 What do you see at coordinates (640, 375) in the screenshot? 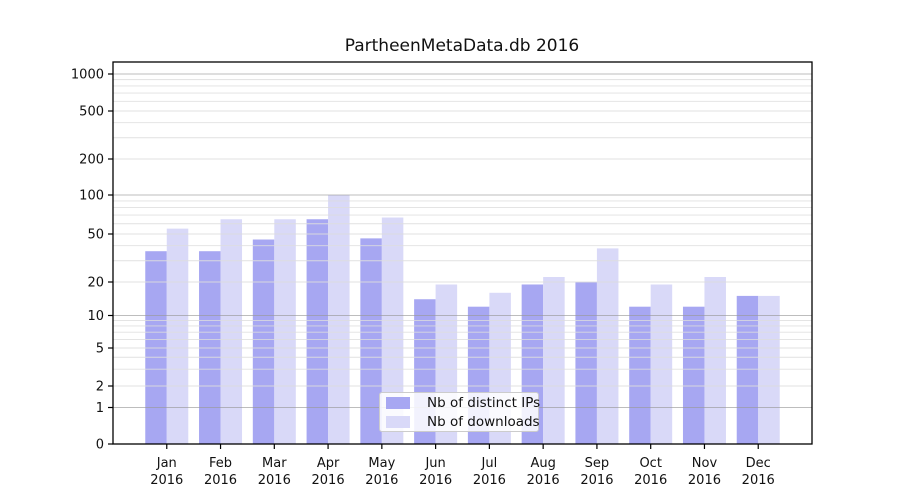
I see `bar-oct-distinct-ips` at bounding box center [640, 375].